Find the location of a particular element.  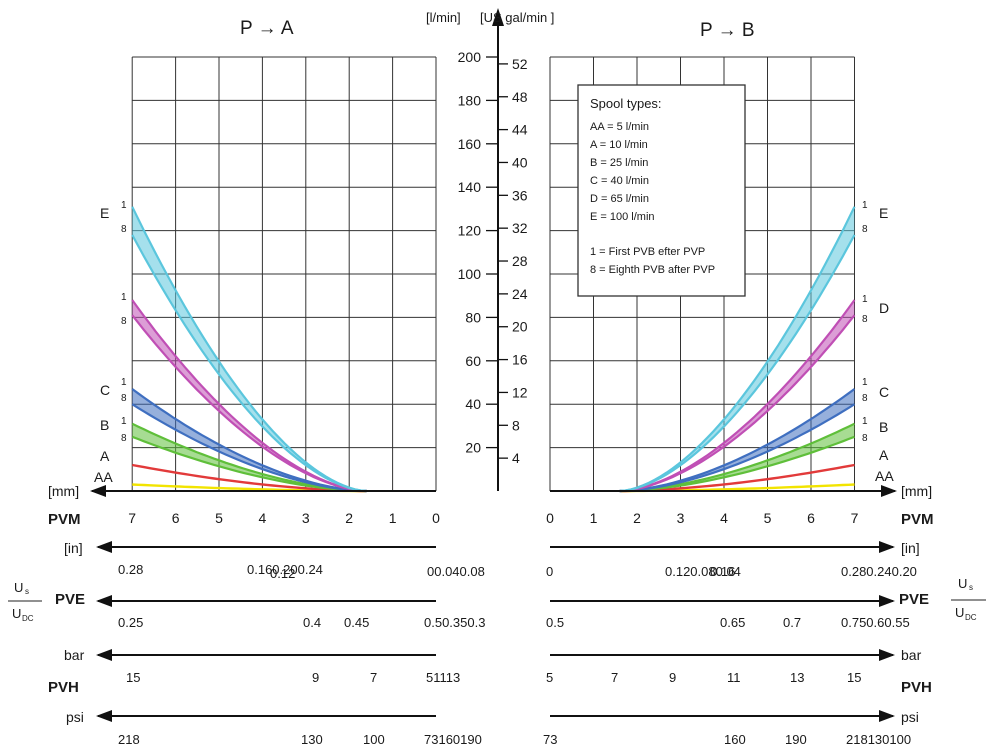

pvm-tick-right: 3 is located at coordinates (681, 518).